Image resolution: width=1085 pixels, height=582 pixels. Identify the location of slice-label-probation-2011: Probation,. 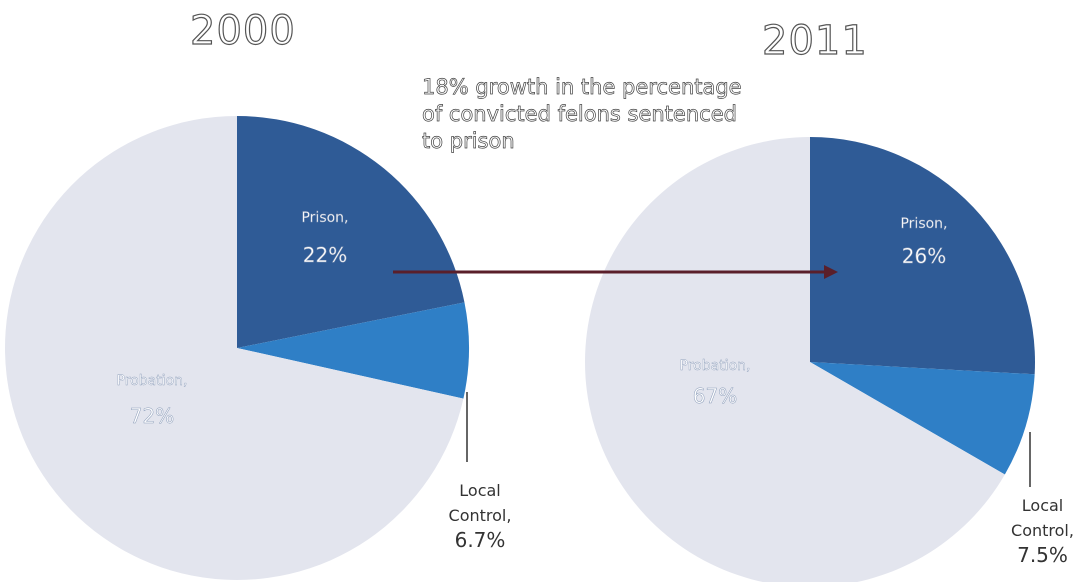
(715, 366).